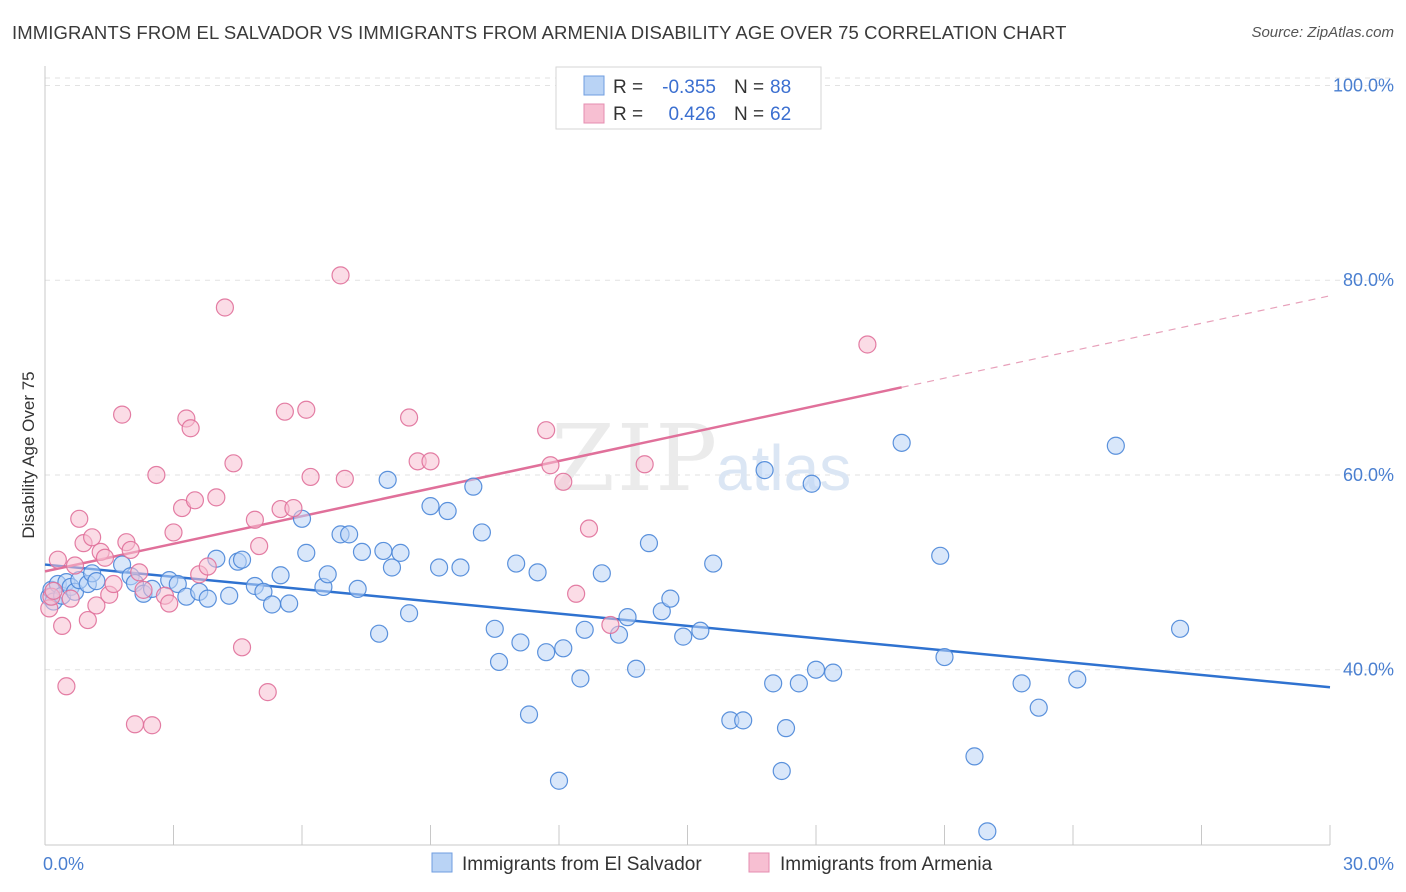 The image size is (1406, 892). I want to click on source-credit: Source: ZipAtlas.com, so click(1322, 32).